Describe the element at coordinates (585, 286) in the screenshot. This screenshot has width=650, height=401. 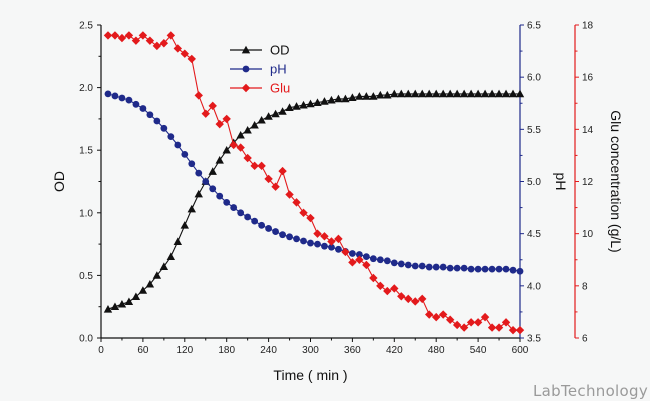
I see `glu-tick-label: 8` at that location.